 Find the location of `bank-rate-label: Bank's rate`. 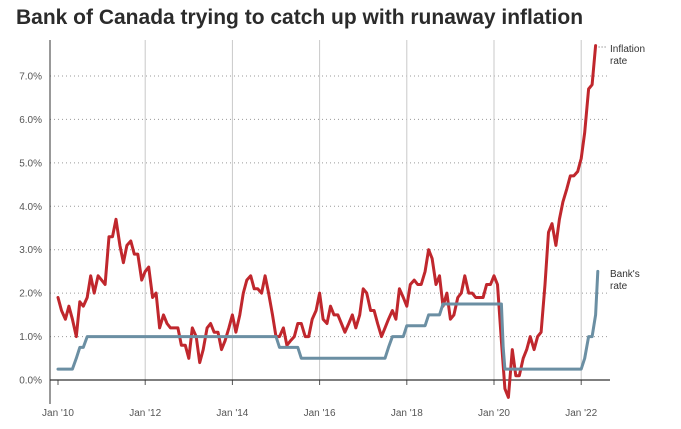

bank-rate-label: Bank's rate is located at coordinates (625, 280).